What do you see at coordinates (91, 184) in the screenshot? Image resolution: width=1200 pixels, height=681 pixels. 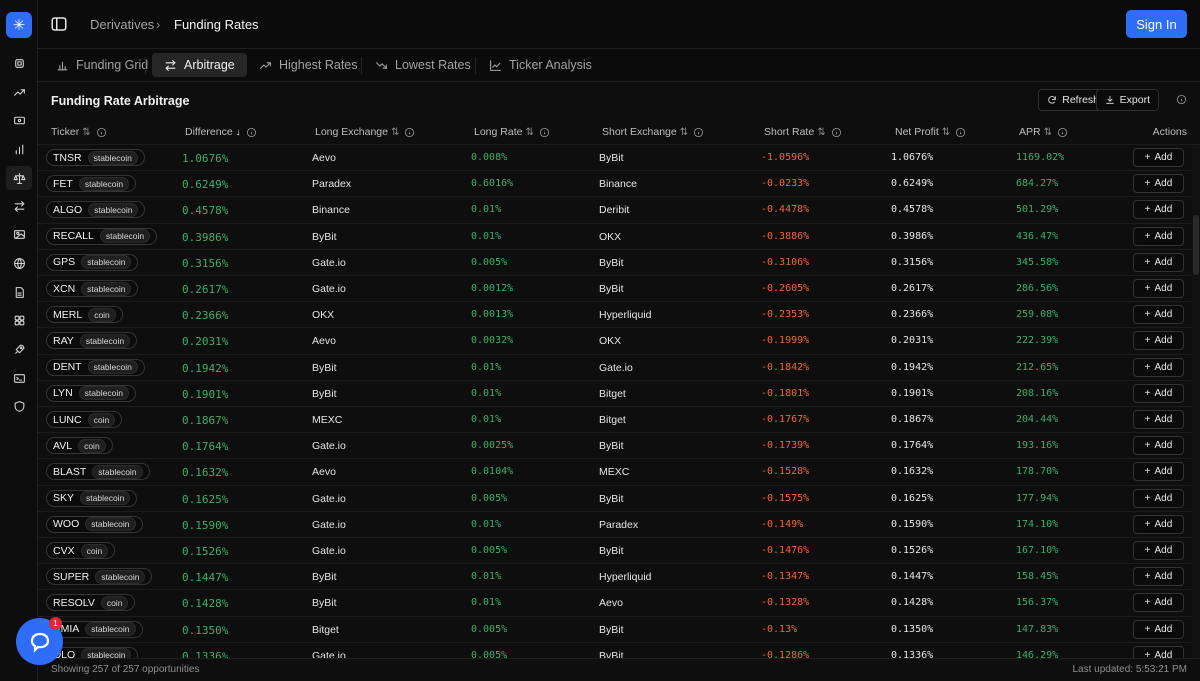 I see `ticker-pill: FET stablecoin` at bounding box center [91, 184].